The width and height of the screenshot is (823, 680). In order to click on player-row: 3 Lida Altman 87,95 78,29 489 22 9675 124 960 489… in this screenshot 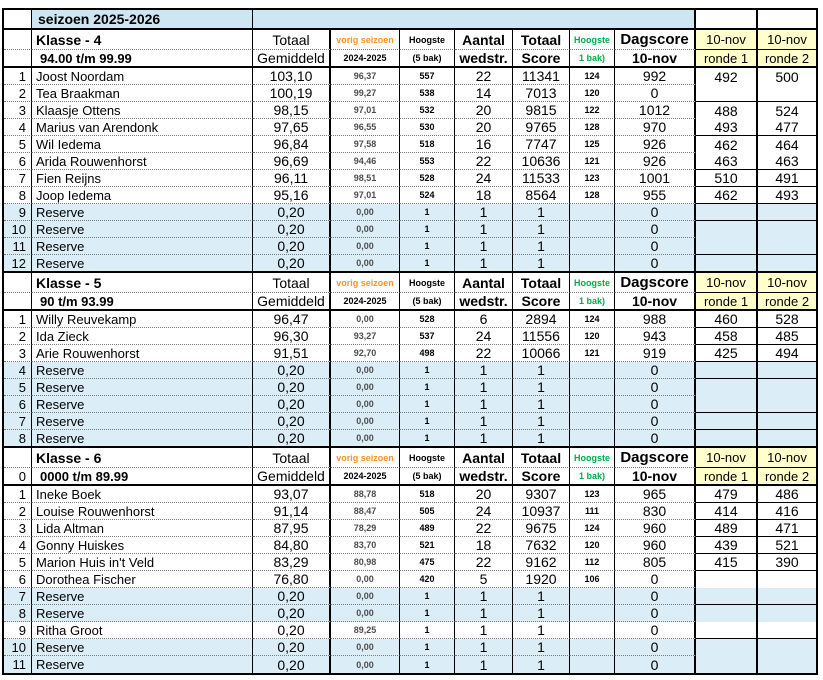, I will do `click(410, 528)`.